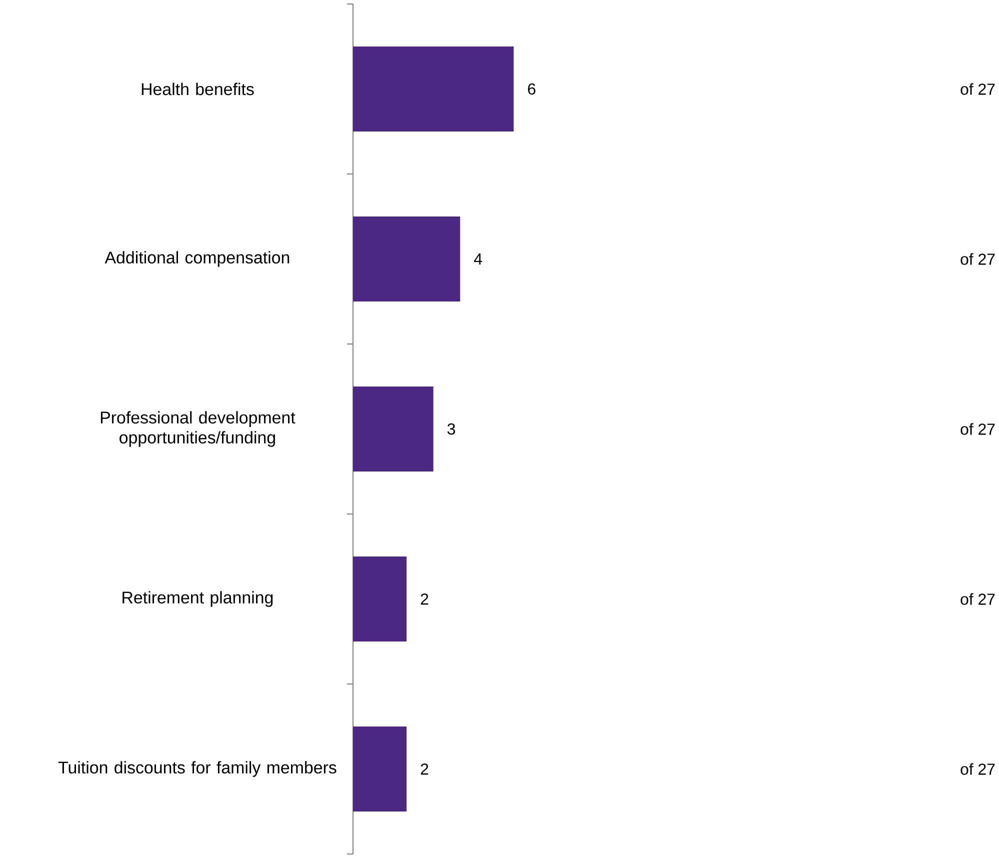 The image size is (999, 857). What do you see at coordinates (197, 599) in the screenshot?
I see `y-tick-label: Retirement planning` at bounding box center [197, 599].